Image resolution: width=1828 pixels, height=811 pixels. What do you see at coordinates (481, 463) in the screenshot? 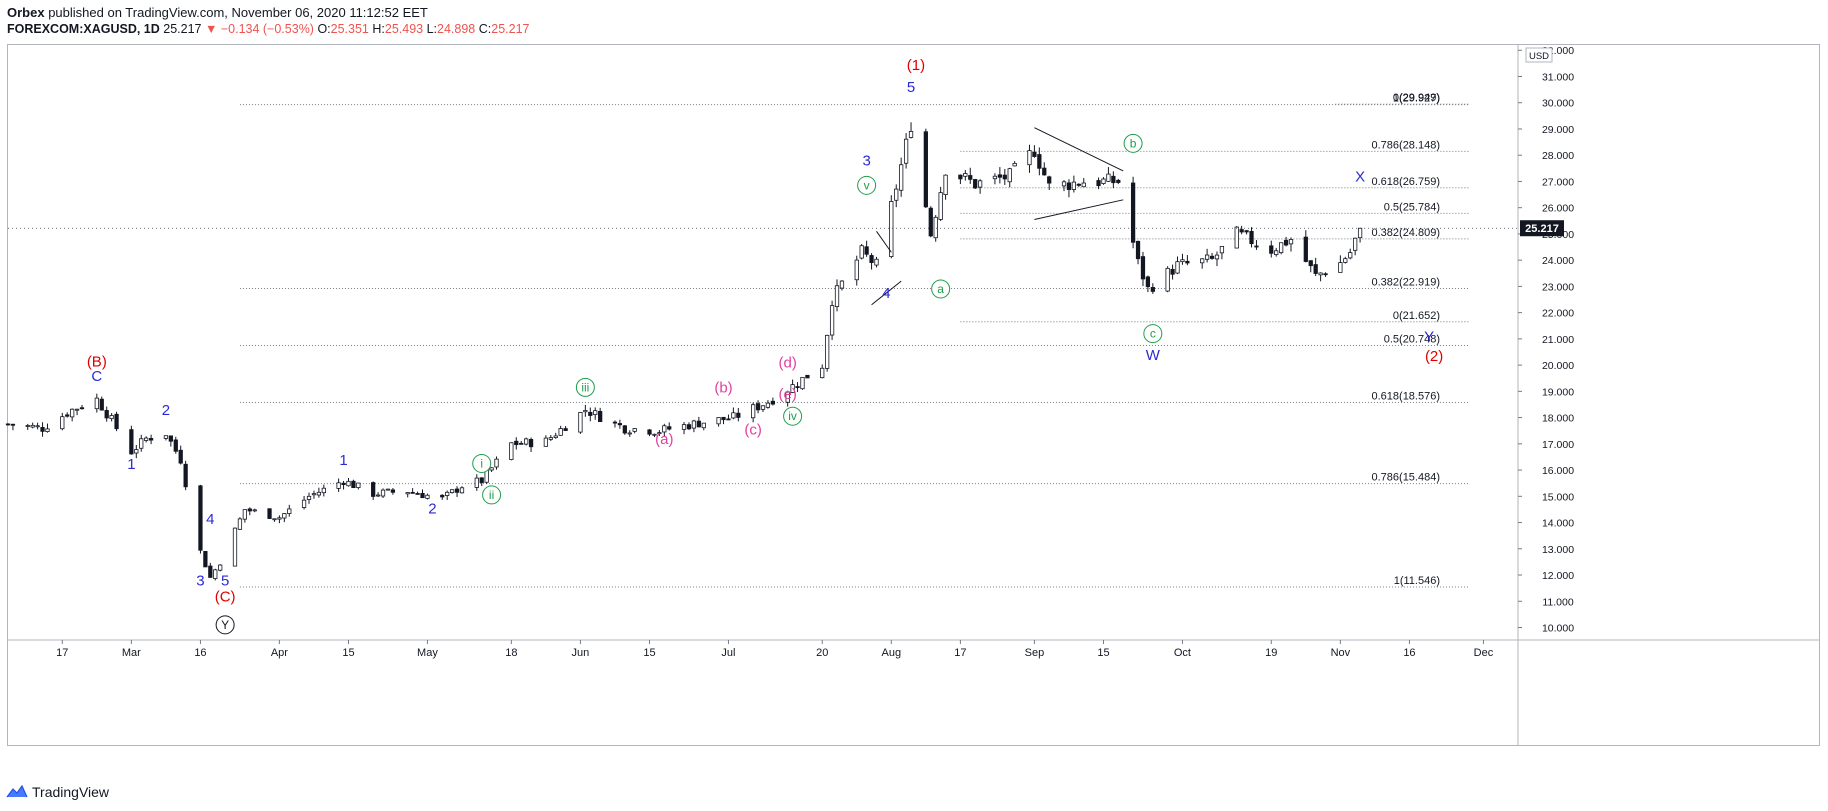
I see `wave-label: i` at bounding box center [481, 463].